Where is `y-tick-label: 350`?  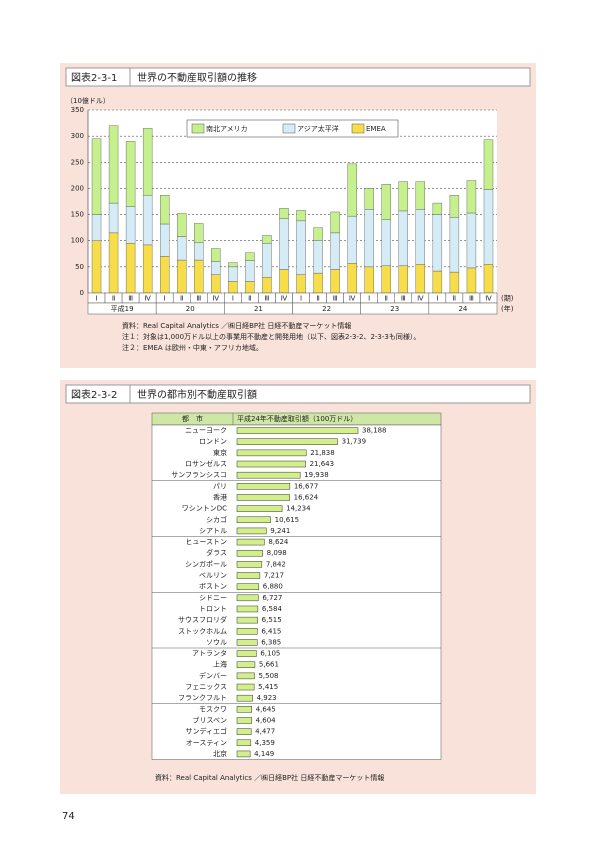
y-tick-label: 350 is located at coordinates (77, 110).